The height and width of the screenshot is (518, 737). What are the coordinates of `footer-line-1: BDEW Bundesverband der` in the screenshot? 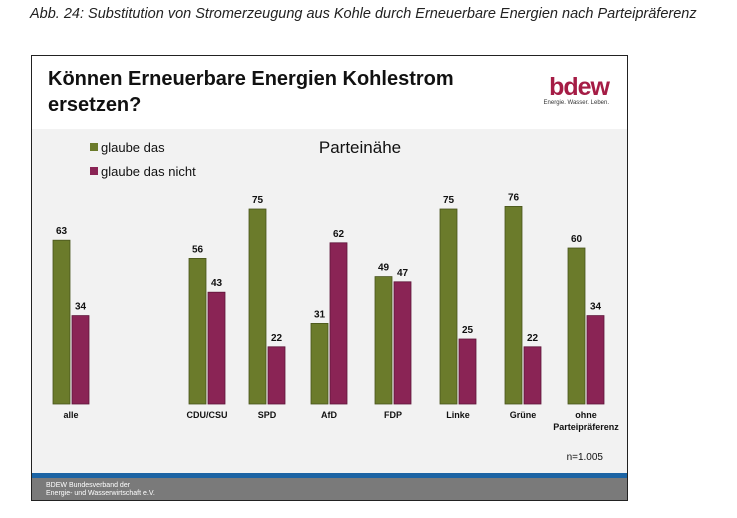 It's located at (88, 485).